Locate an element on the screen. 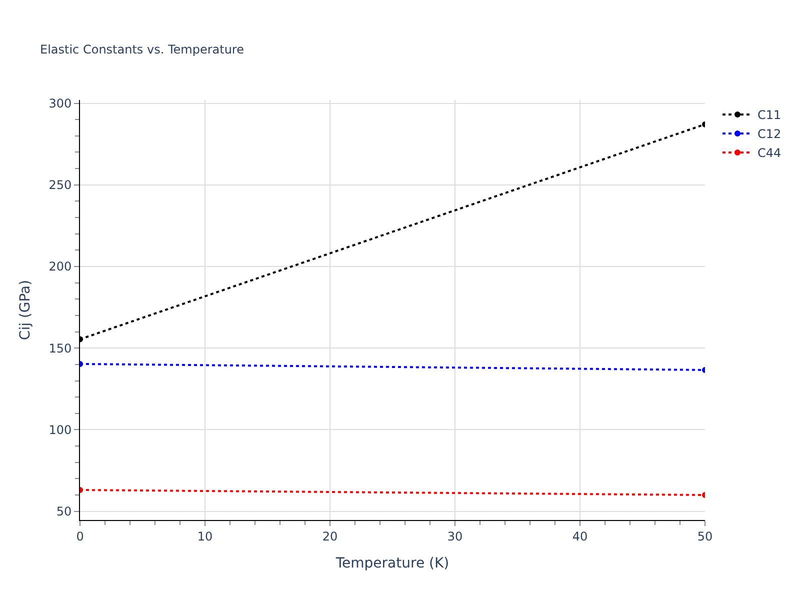 The image size is (800, 600). legend-label: C11 is located at coordinates (770, 115).